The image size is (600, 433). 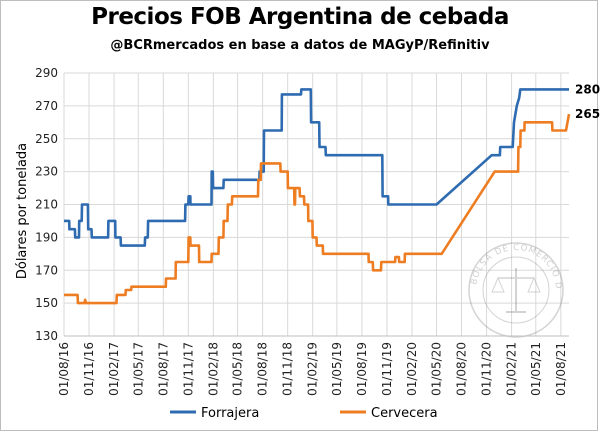 What do you see at coordinates (300, 17) in the screenshot?
I see `chart-title: Precios FOB Argentina de cebada` at bounding box center [300, 17].